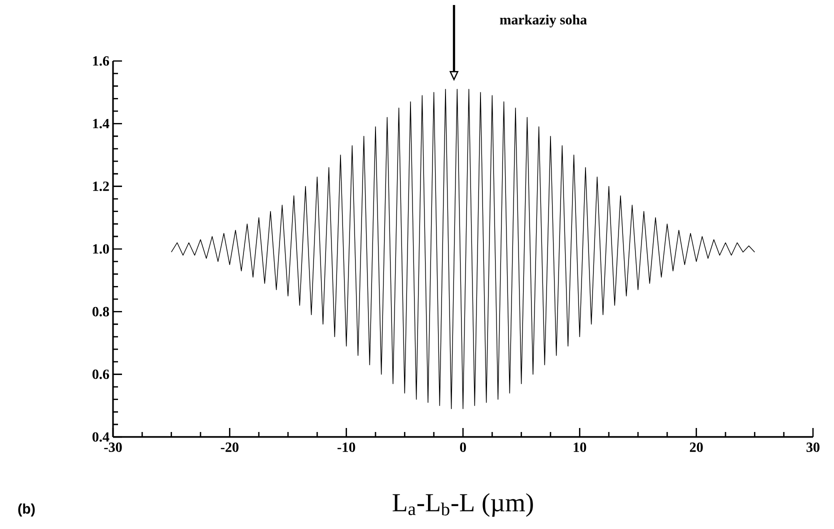  Describe the element at coordinates (813, 447) in the screenshot. I see `x-tick-label: 30` at that location.